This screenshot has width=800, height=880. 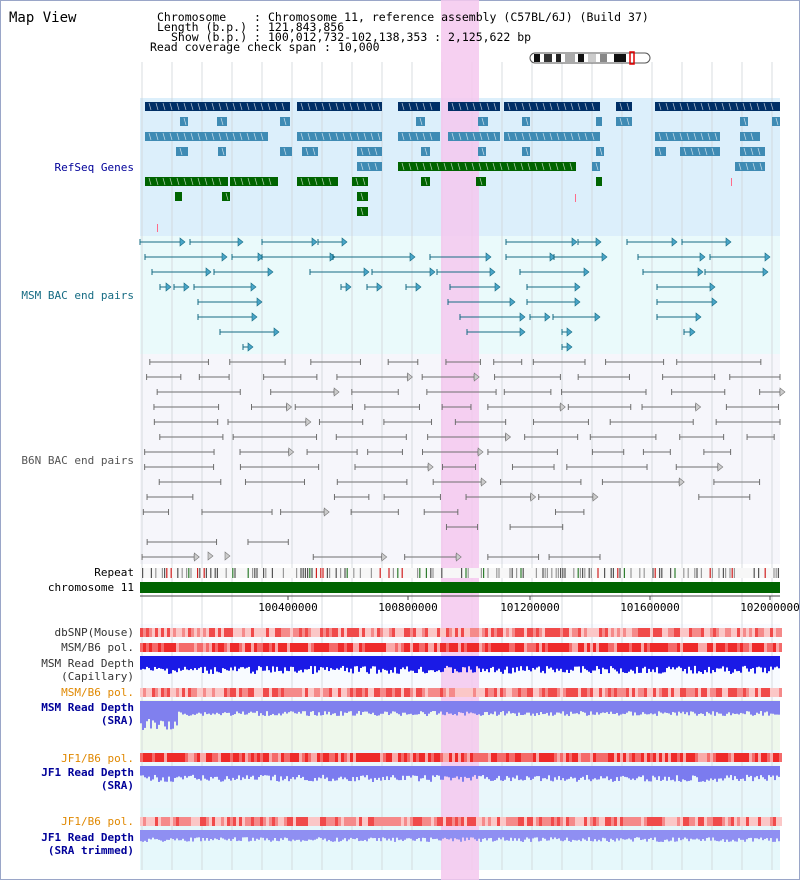 What do you see at coordinates (460, 440) in the screenshot?
I see `selected-region-highlight` at bounding box center [460, 440].